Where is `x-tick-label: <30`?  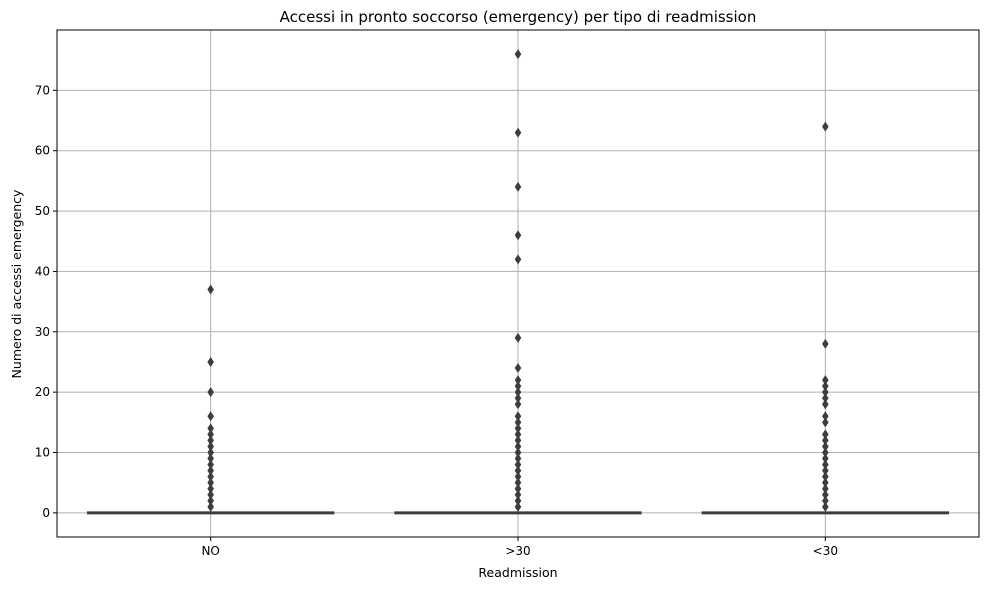 x-tick-label: <30 is located at coordinates (825, 551).